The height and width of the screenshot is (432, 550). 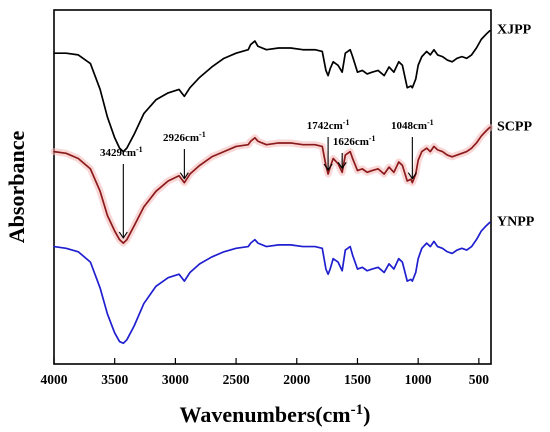 What do you see at coordinates (236, 379) in the screenshot?
I see `x-tick-label: 2500` at bounding box center [236, 379].